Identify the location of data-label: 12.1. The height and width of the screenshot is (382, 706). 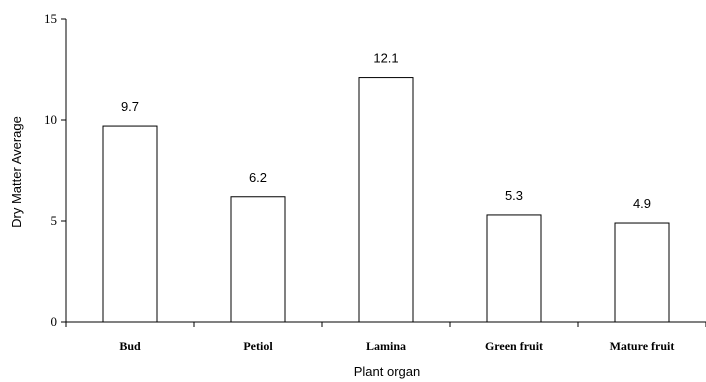
(385, 58).